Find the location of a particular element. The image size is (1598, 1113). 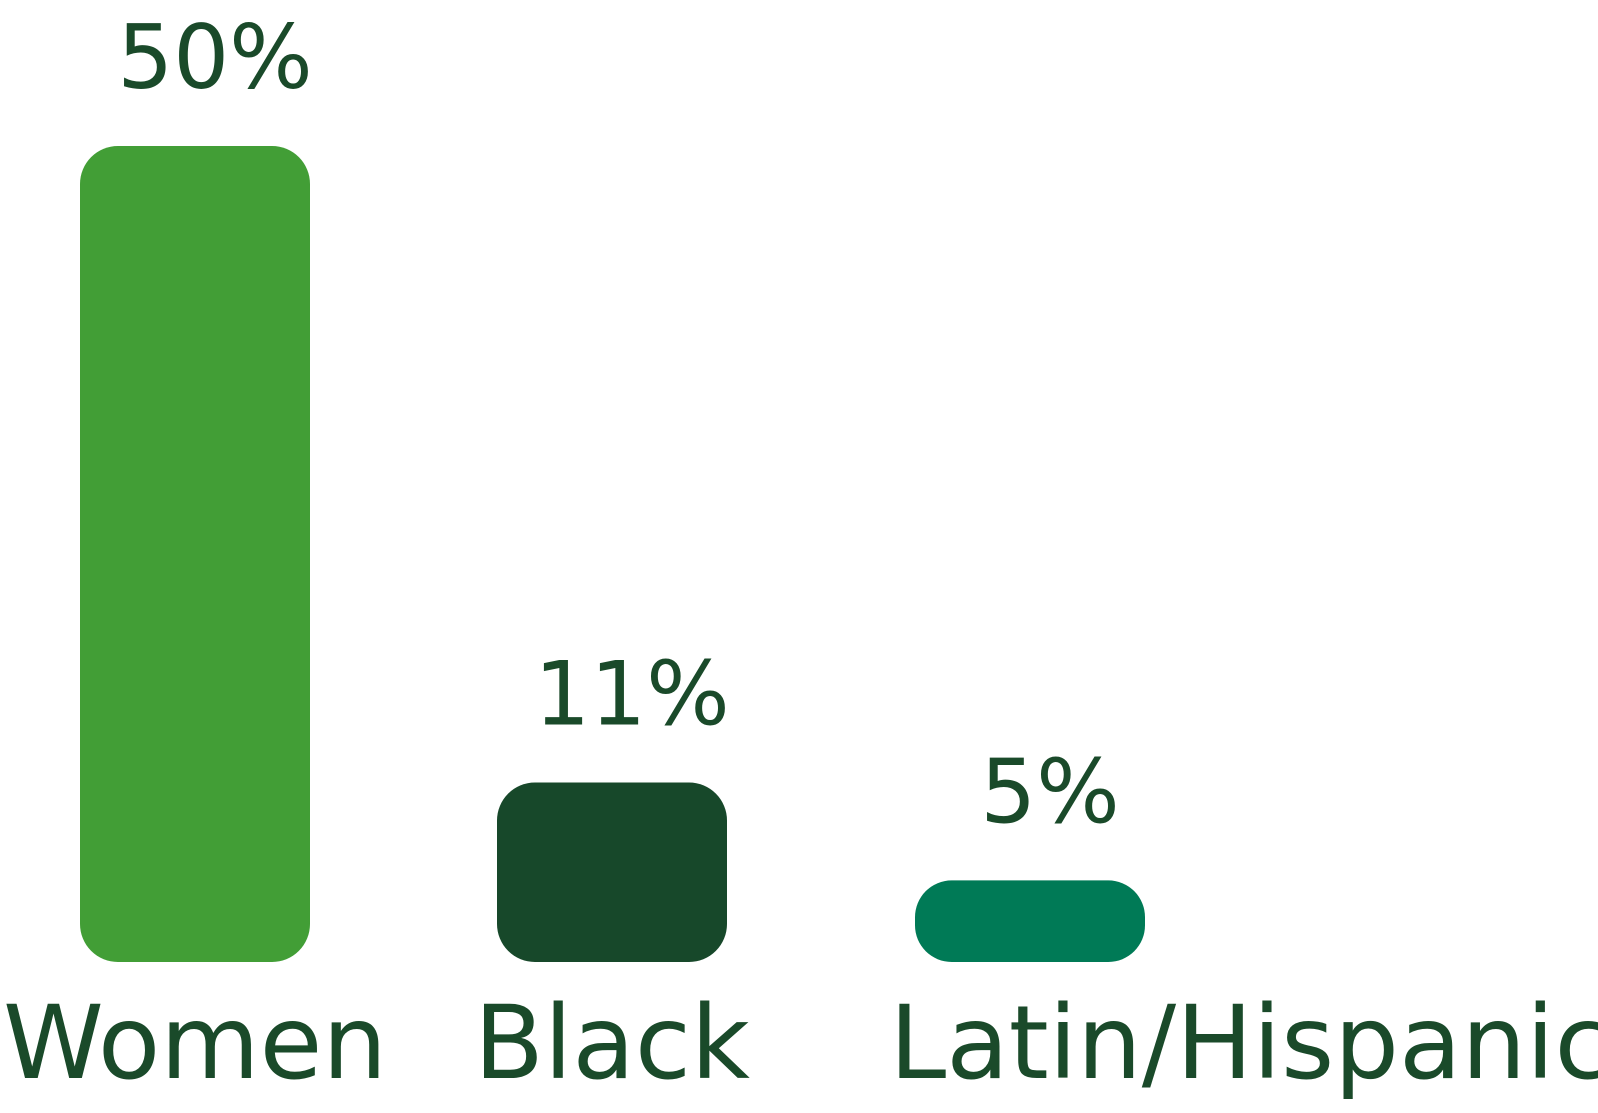

data-label-latin-hispanic: 5% is located at coordinates (1050, 791).